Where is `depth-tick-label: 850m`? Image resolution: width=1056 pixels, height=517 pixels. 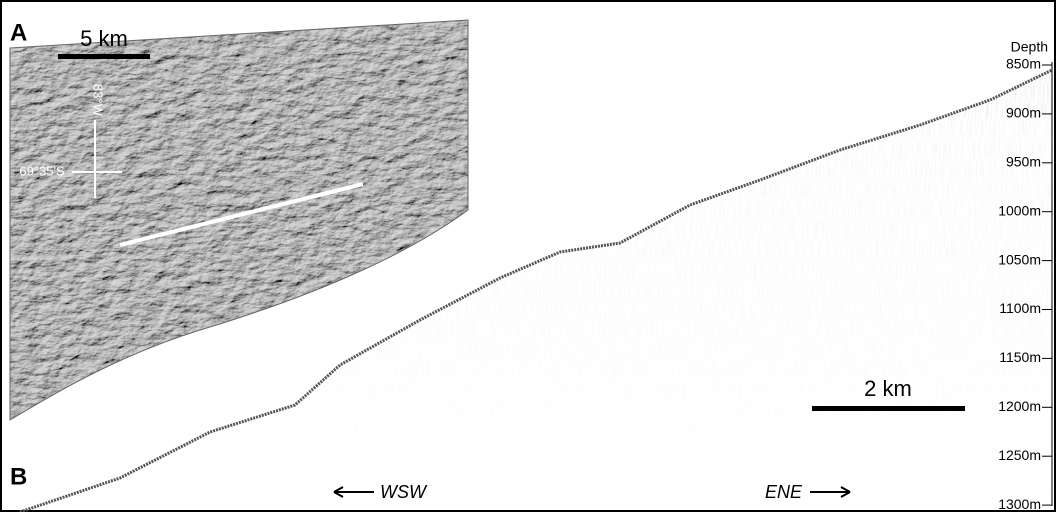
depth-tick-label: 850m is located at coordinates (1023, 64).